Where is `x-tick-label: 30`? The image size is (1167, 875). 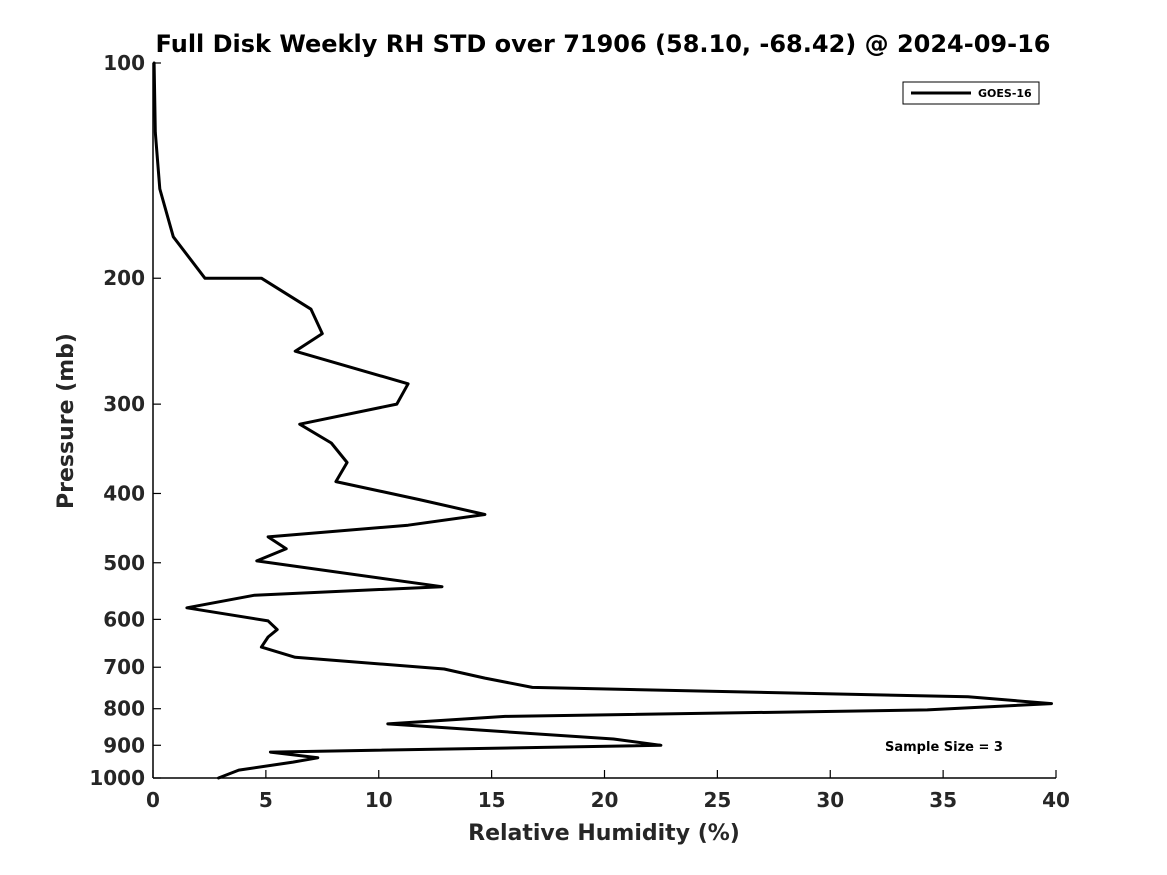
x-tick-label: 30 is located at coordinates (830, 800).